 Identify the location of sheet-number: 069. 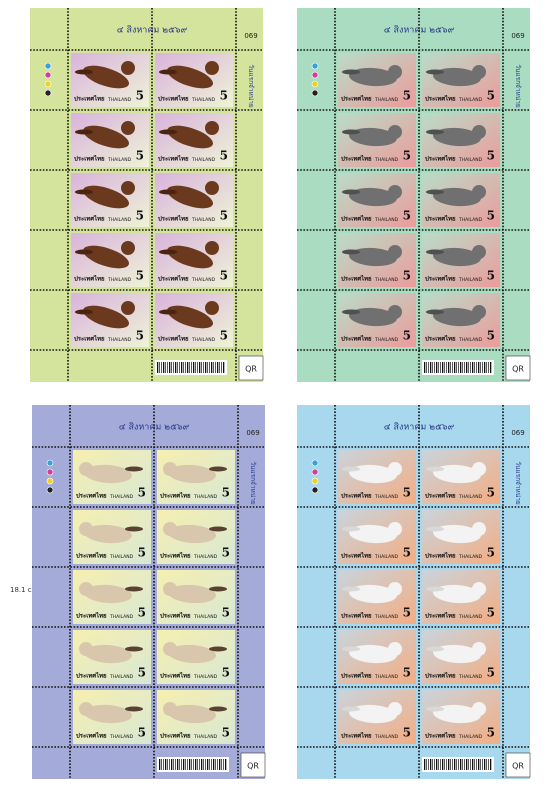
(252, 433).